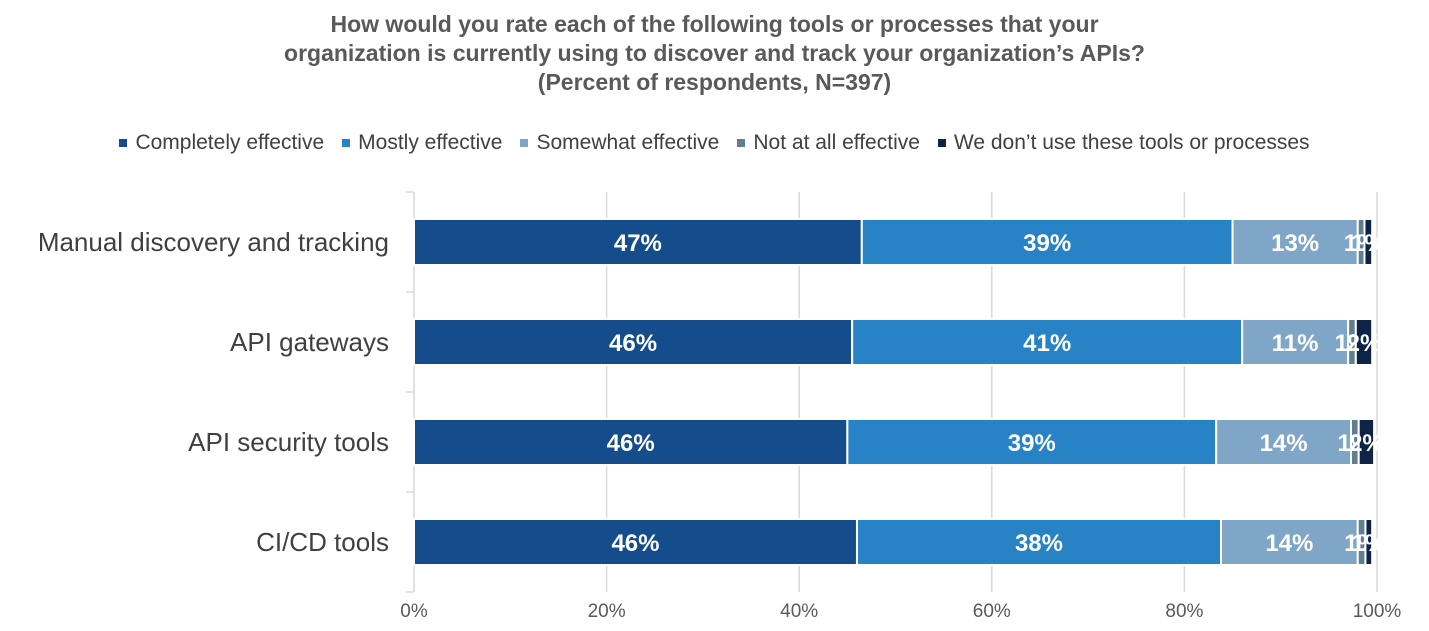 The width and height of the screenshot is (1429, 631). I want to click on legend-label-4: Not at all effective, so click(836, 142).